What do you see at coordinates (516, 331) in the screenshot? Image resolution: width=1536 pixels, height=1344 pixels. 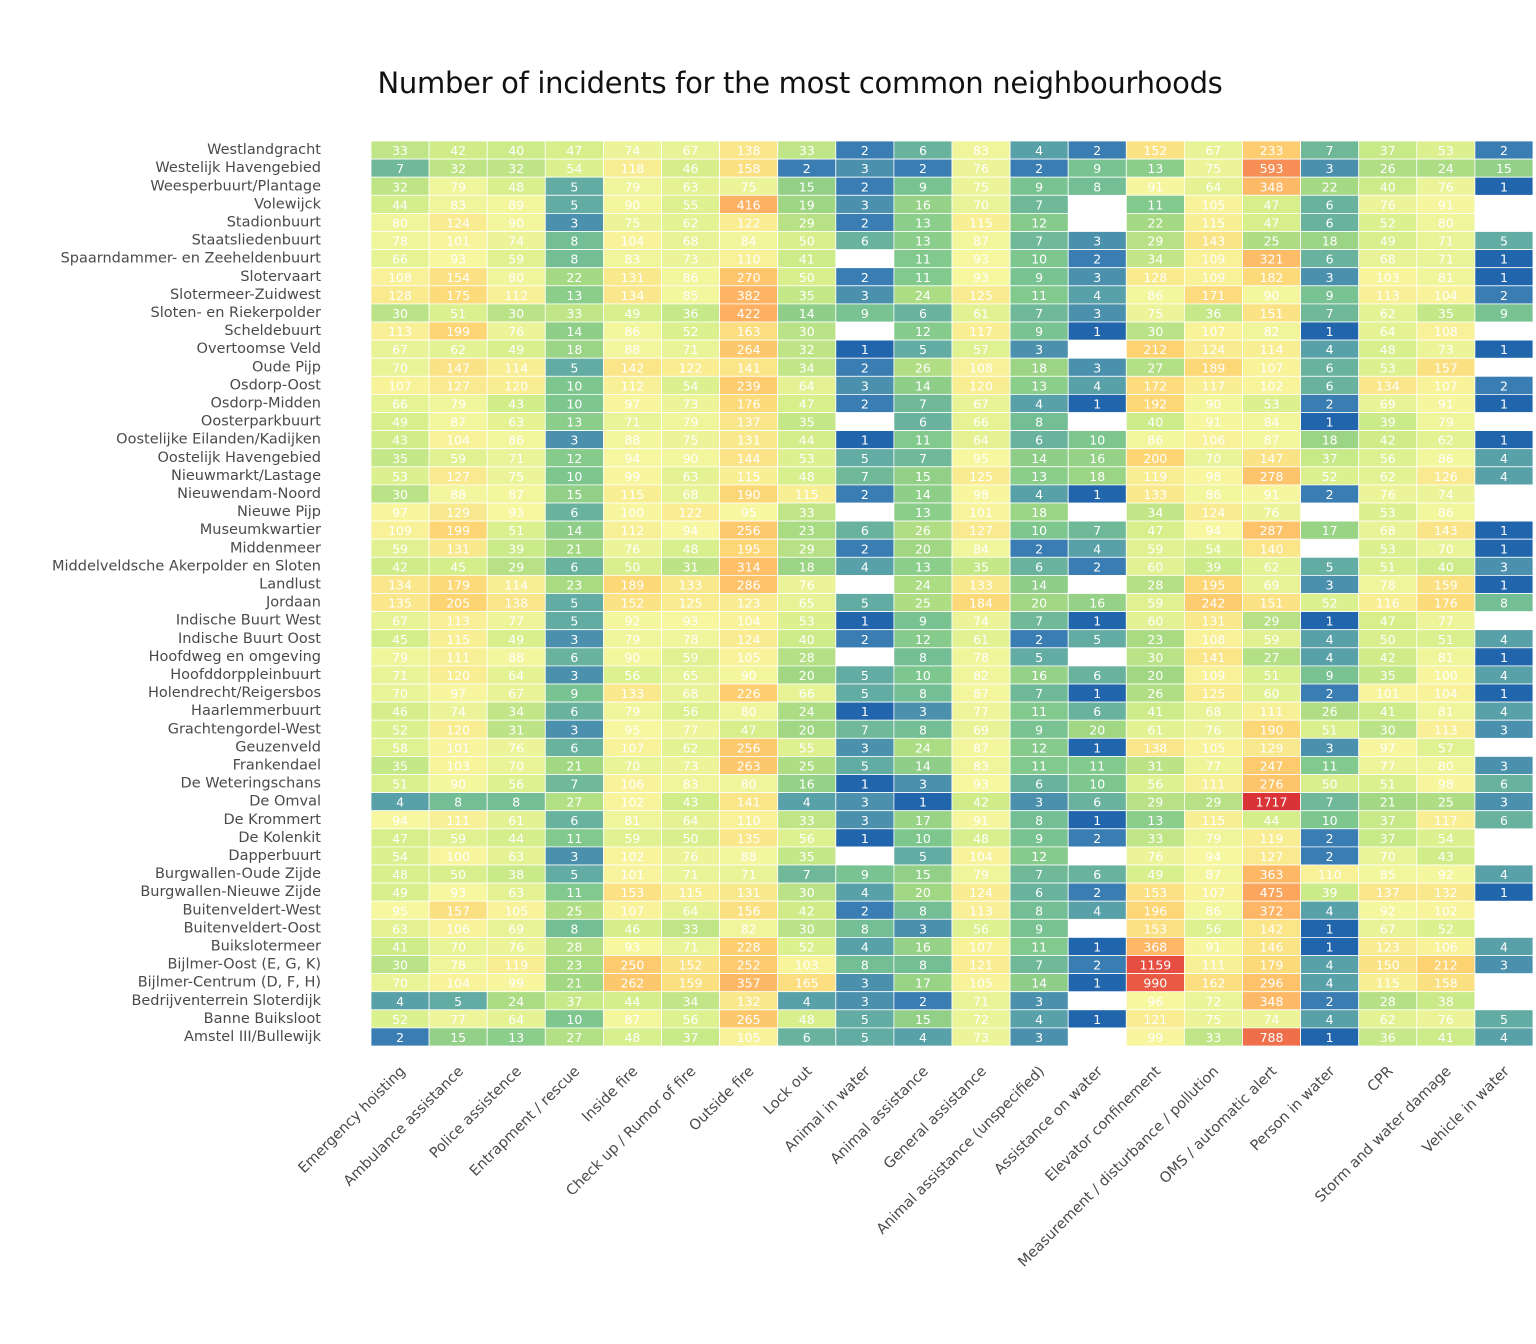 I see `cell-value-label: 76` at bounding box center [516, 331].